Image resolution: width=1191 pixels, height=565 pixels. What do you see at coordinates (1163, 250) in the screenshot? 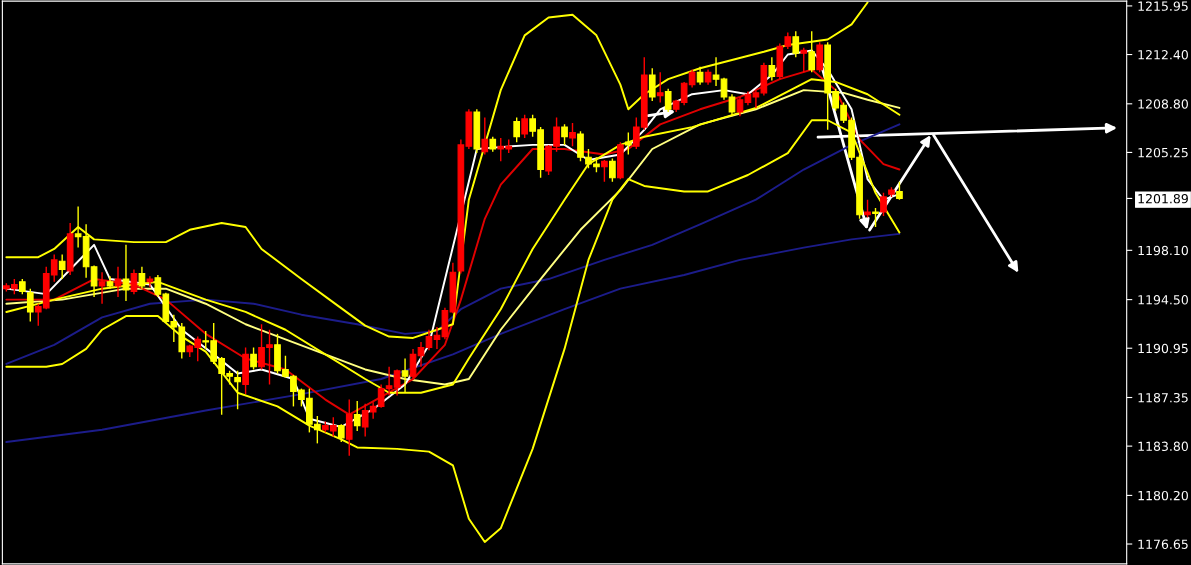
I see `y-tick-label: 1198.10` at bounding box center [1163, 250].